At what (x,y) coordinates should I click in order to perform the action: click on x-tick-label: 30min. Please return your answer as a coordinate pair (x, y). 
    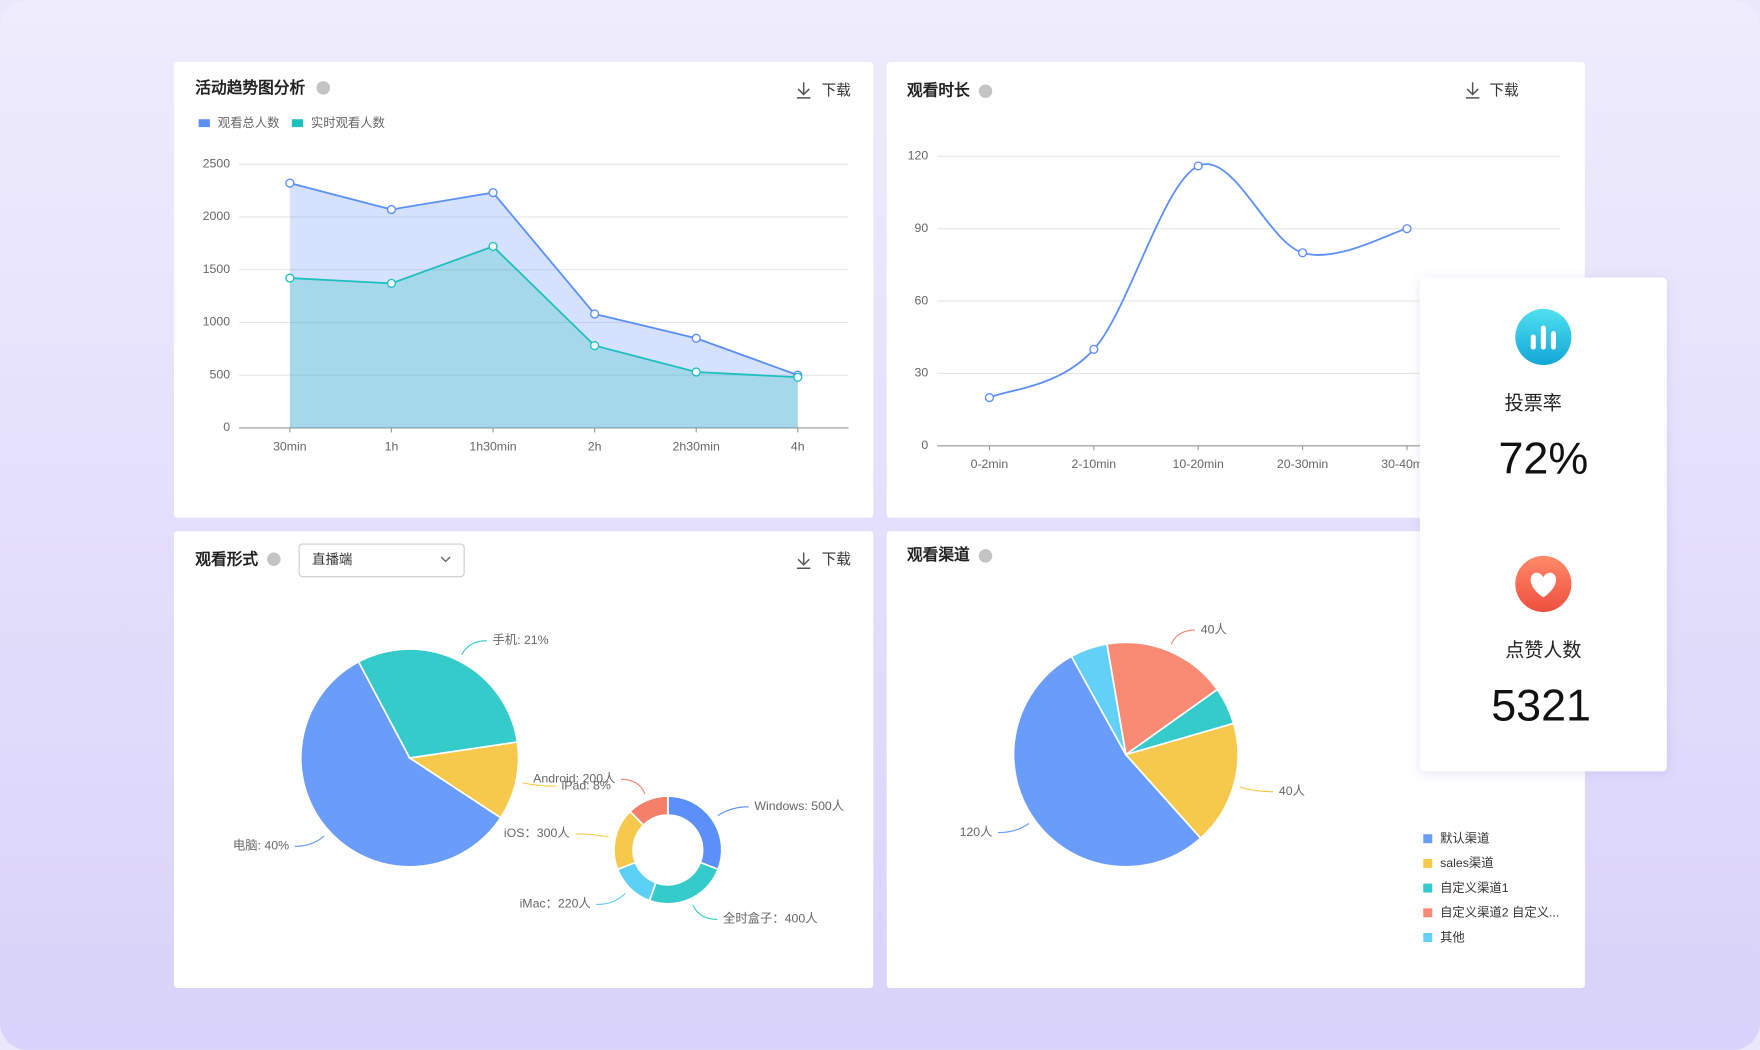
    Looking at the image, I should click on (290, 446).